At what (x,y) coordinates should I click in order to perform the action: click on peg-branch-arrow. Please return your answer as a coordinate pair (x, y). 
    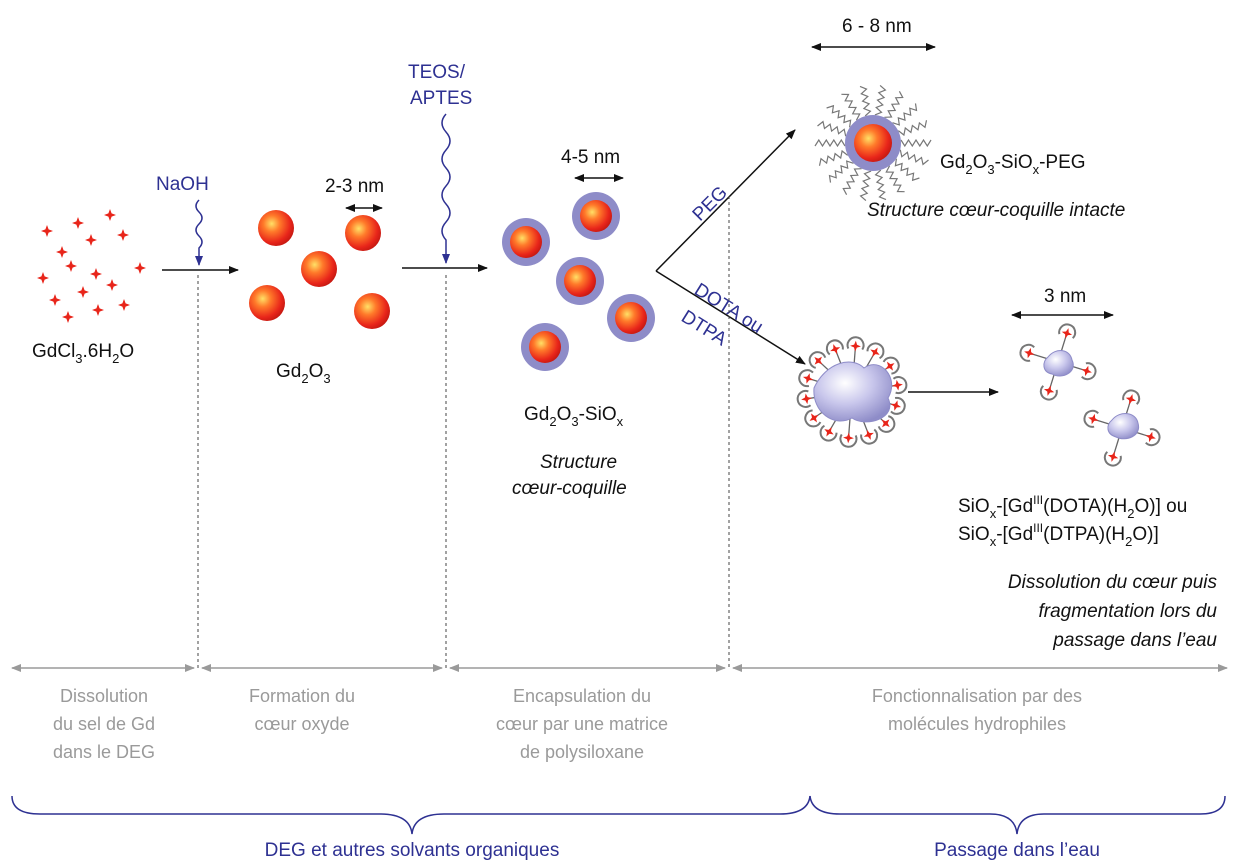
    Looking at the image, I should click on (725, 200).